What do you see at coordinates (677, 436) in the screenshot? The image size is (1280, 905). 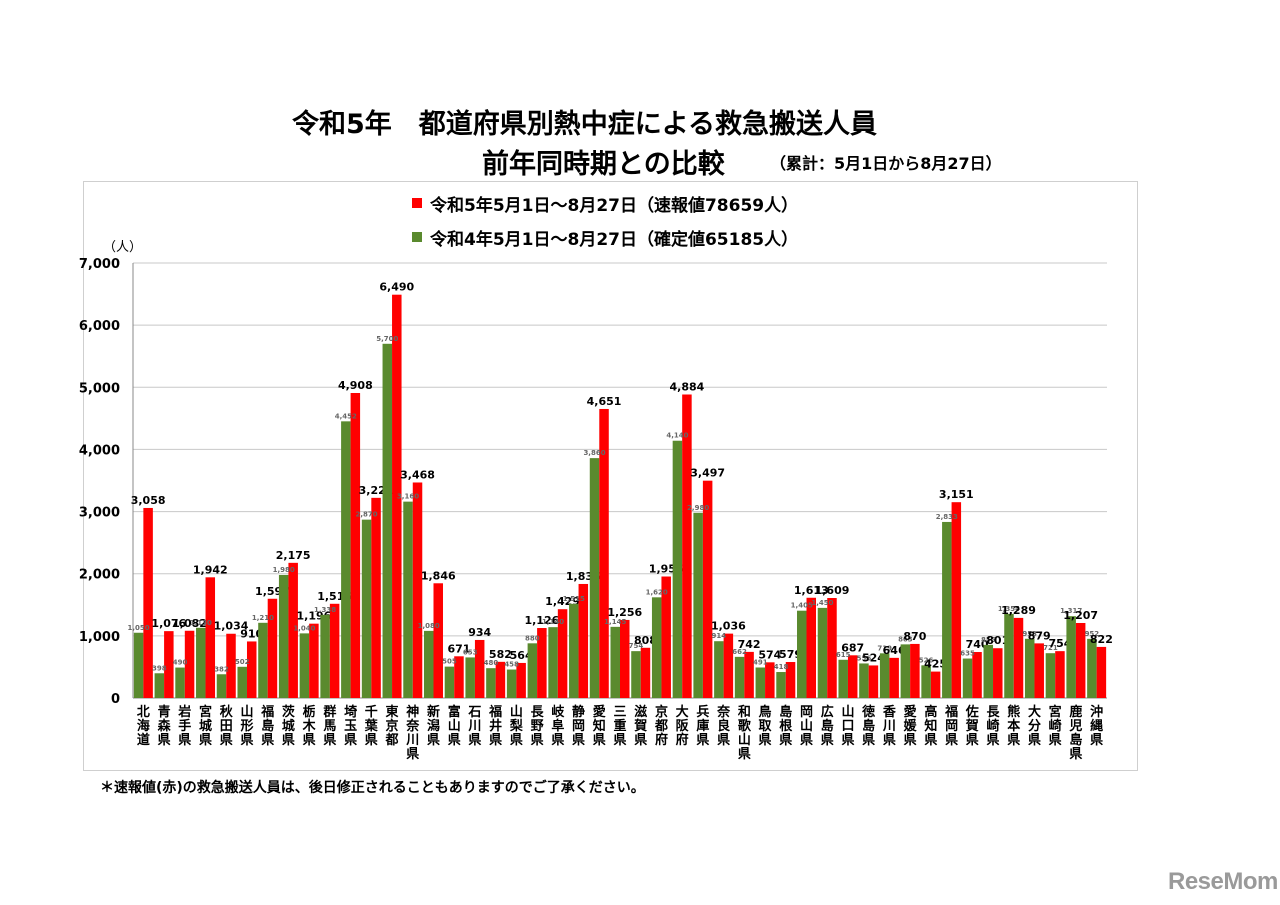 I see `data-label-previous: 4,140` at bounding box center [677, 436].